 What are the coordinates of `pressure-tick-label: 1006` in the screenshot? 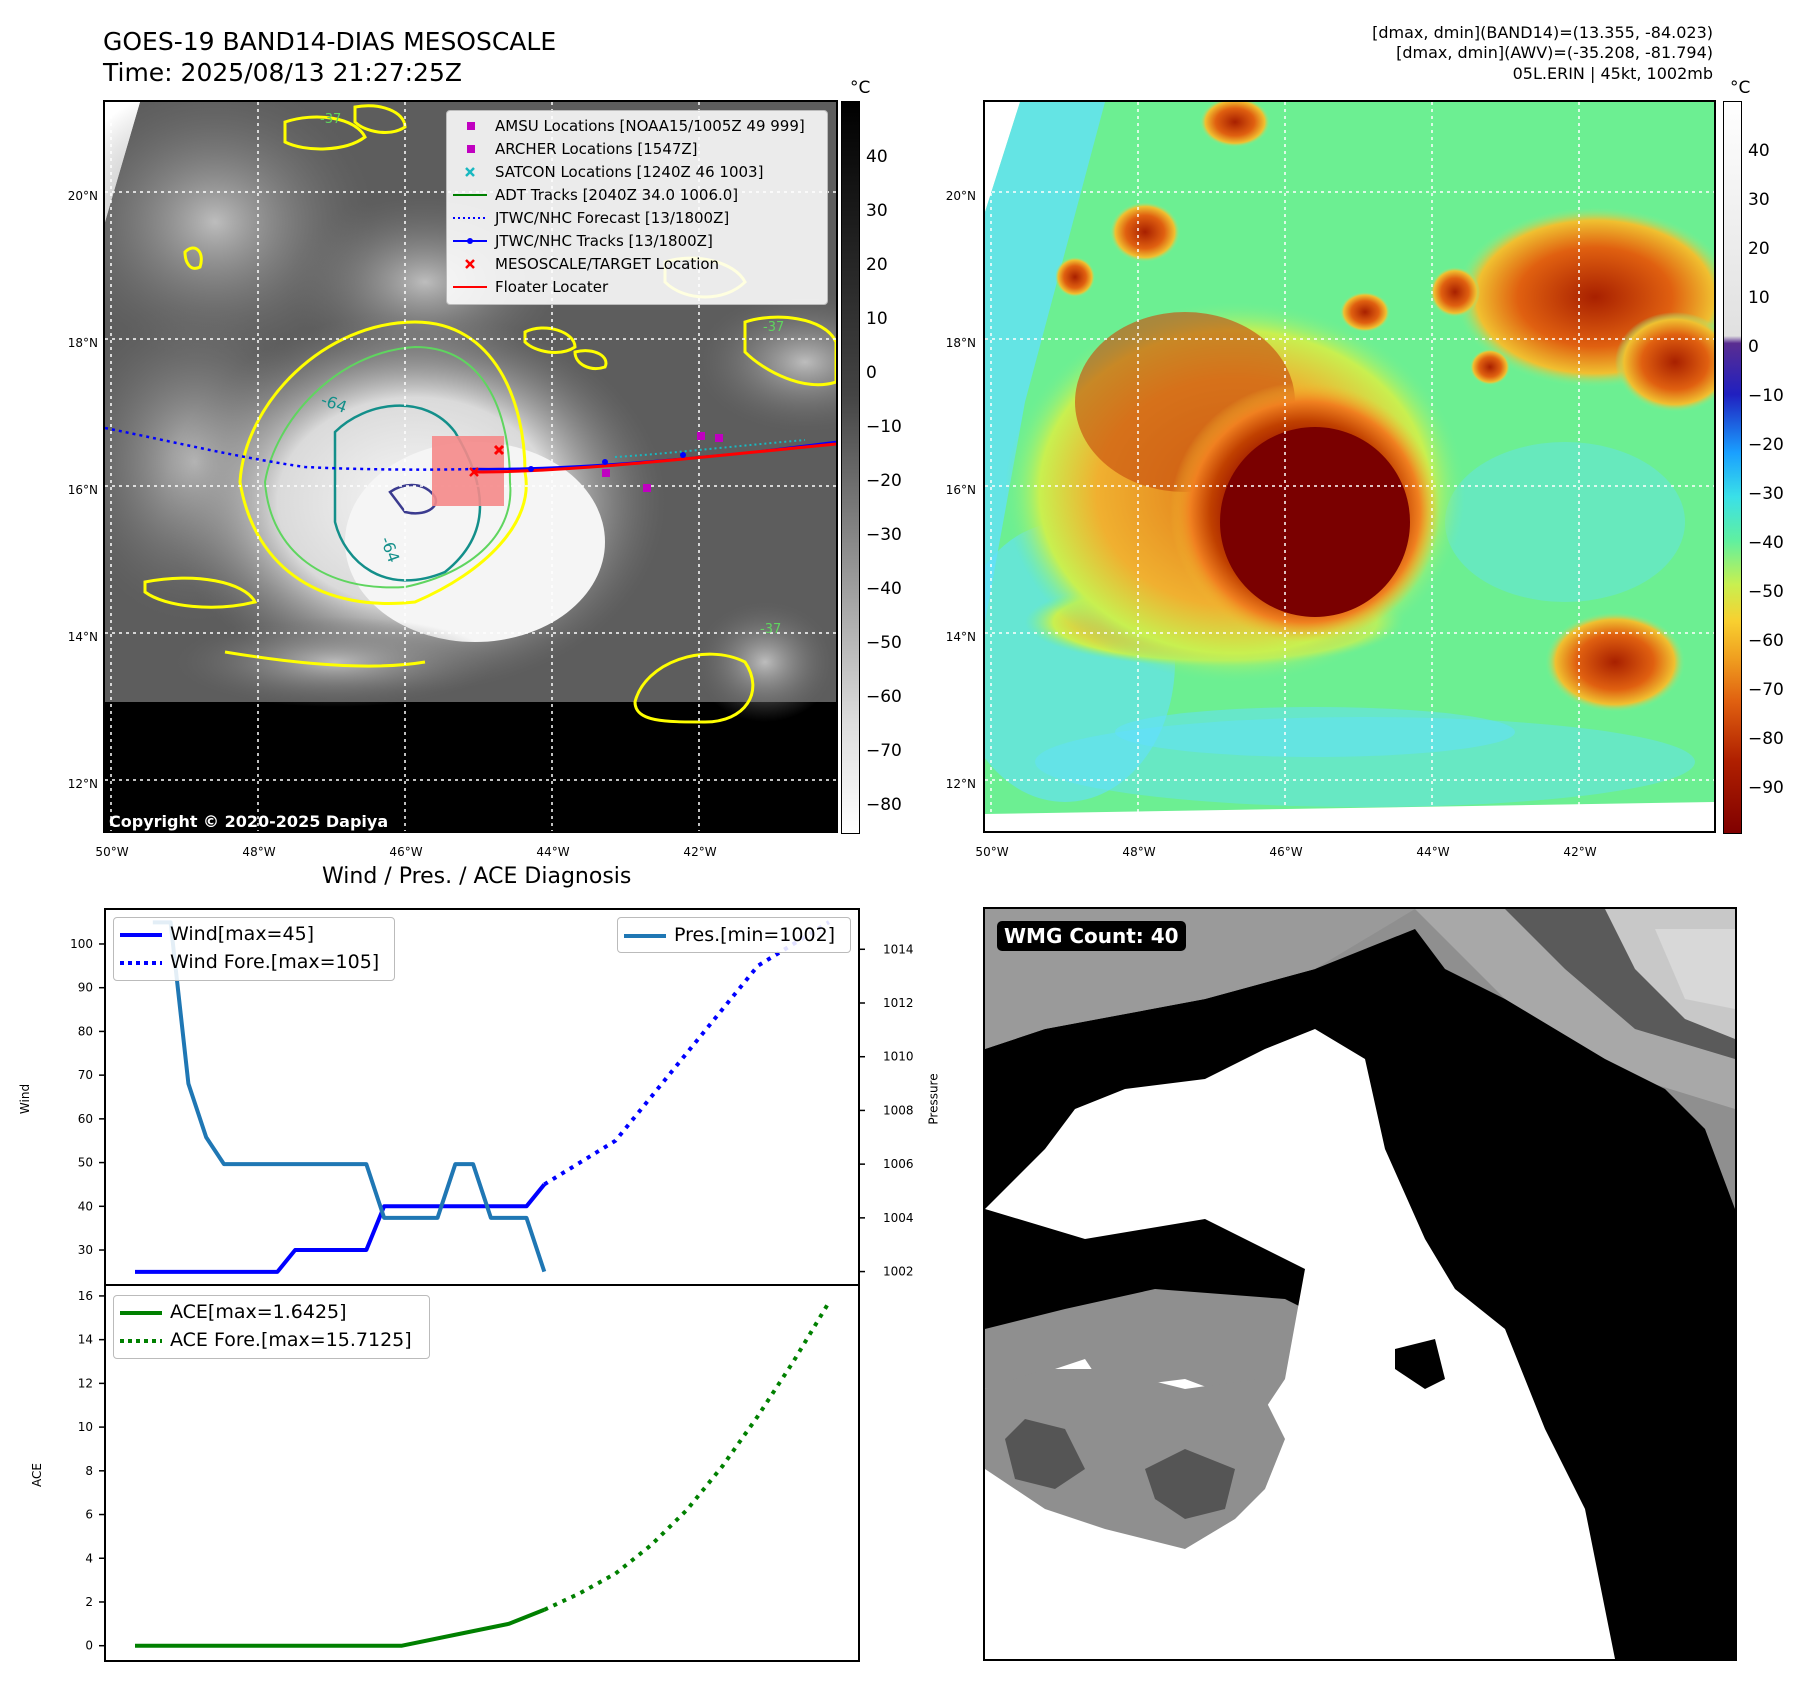 It's located at (898, 1164).